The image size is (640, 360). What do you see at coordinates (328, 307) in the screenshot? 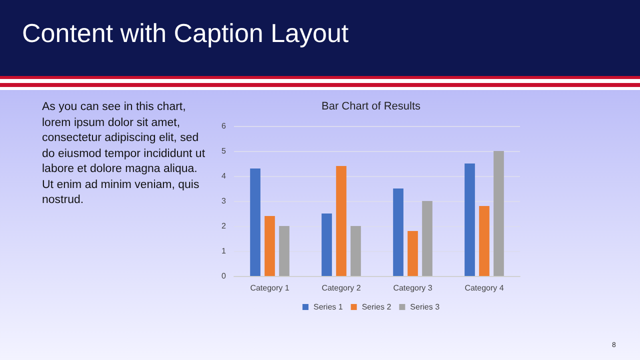
I see `legend-label: Series 1` at bounding box center [328, 307].